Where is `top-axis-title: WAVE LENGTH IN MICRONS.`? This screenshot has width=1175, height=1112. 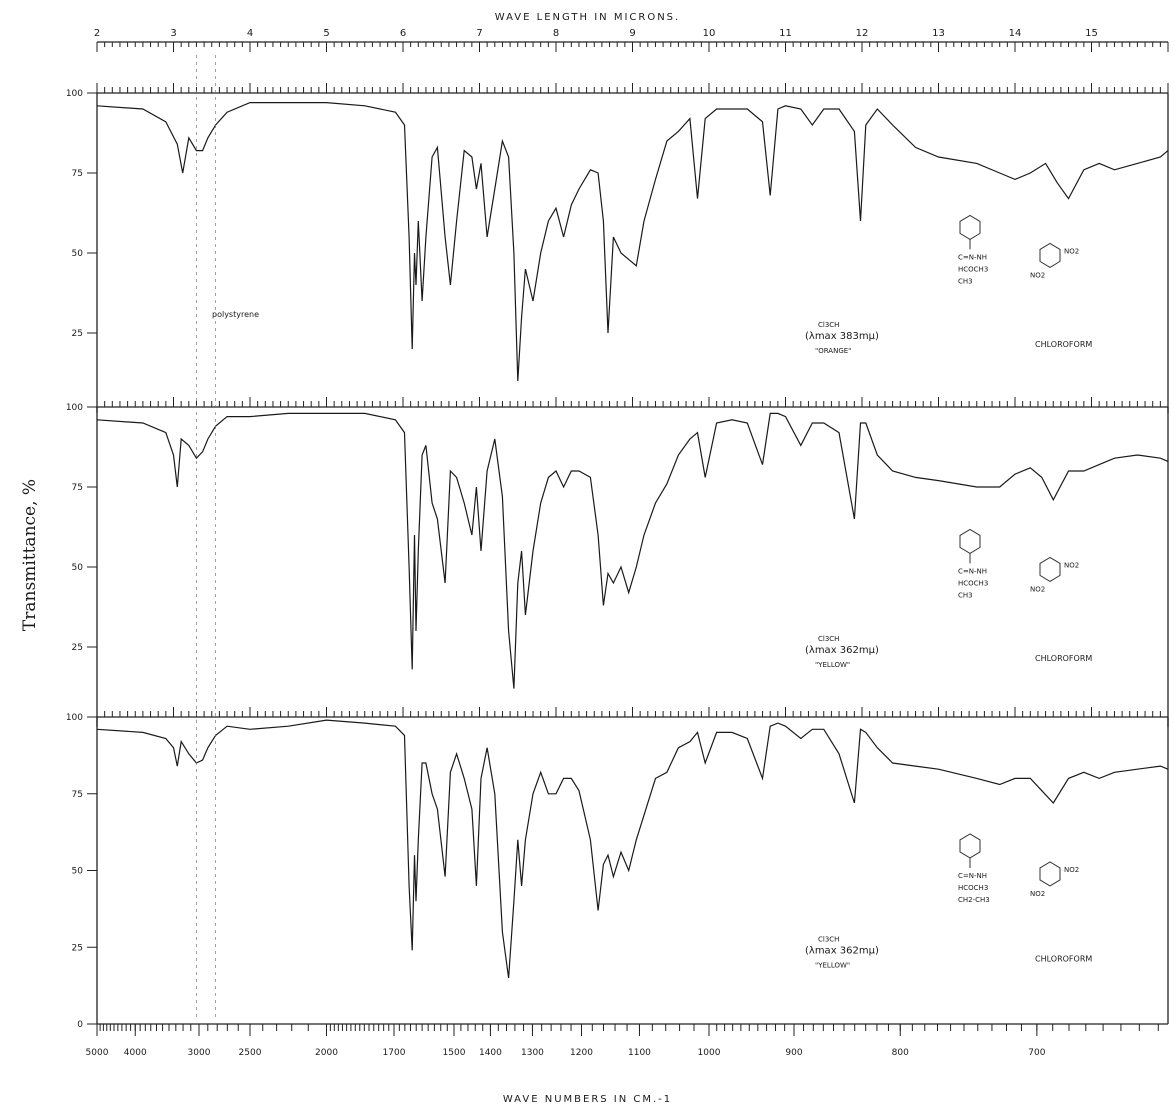
top-axis-title: WAVE LENGTH IN MICRONS. is located at coordinates (587, 17).